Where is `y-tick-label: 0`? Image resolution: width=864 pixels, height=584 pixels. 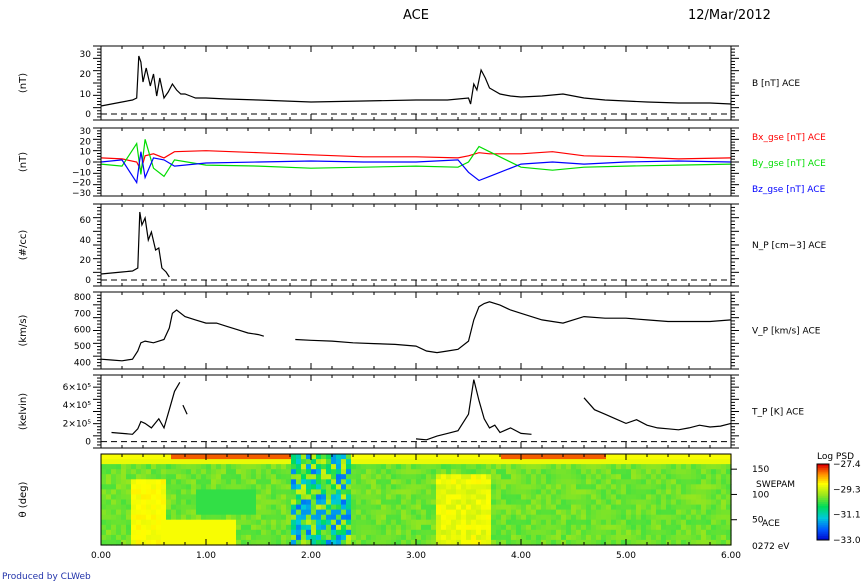
y-tick-label: 0 is located at coordinates (88, 443).